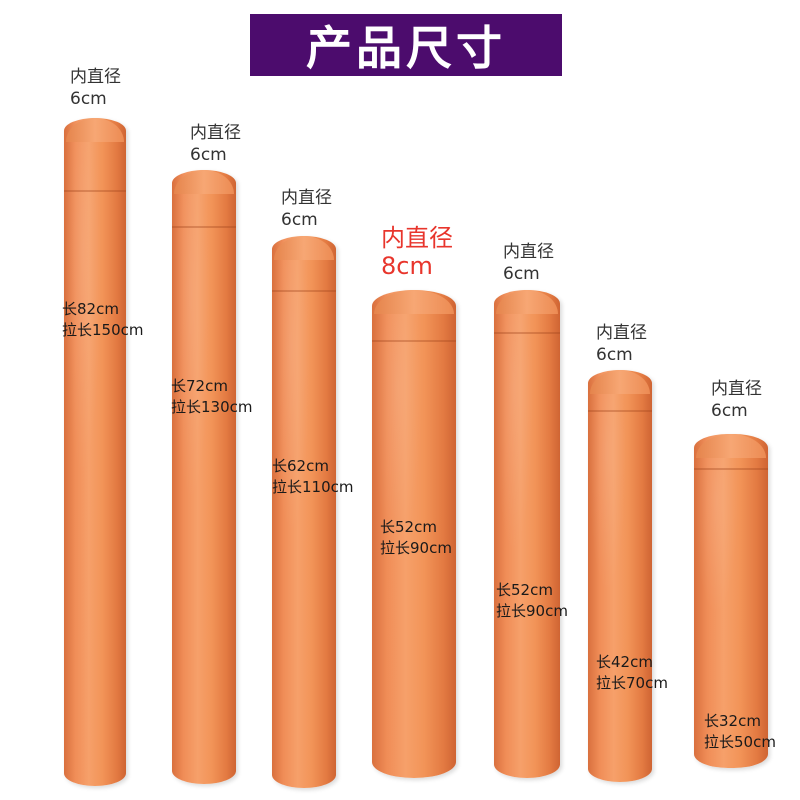  I want to click on length-label: 长42cm 拉长70cm, so click(632, 672).